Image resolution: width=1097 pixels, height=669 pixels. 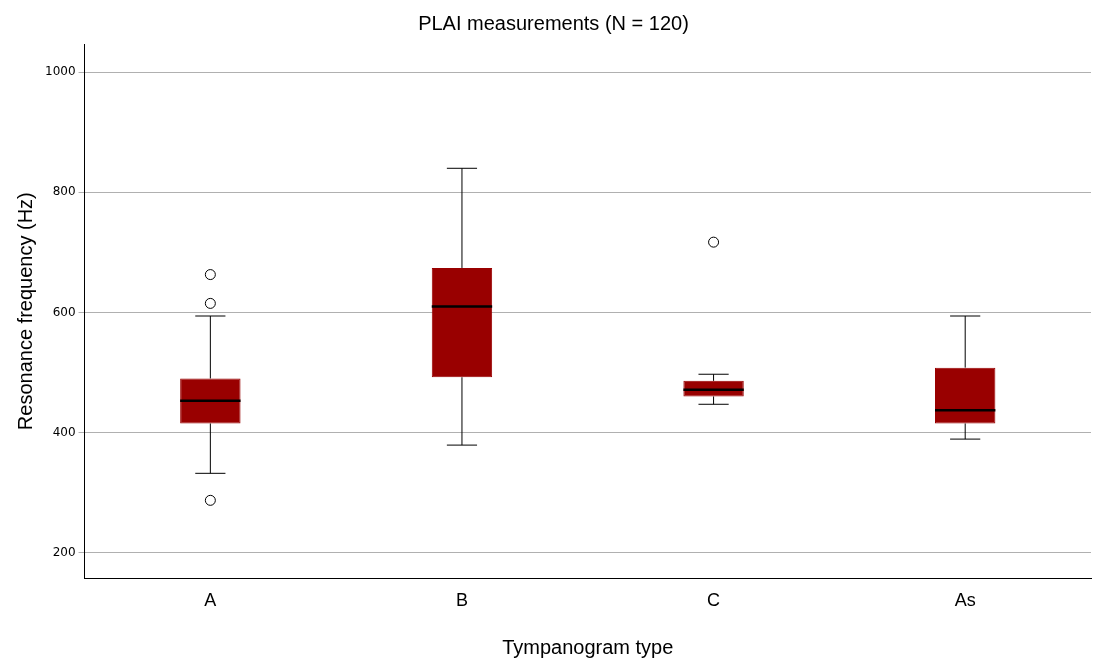 I want to click on y-tick-label: 400, so click(x=64, y=431).